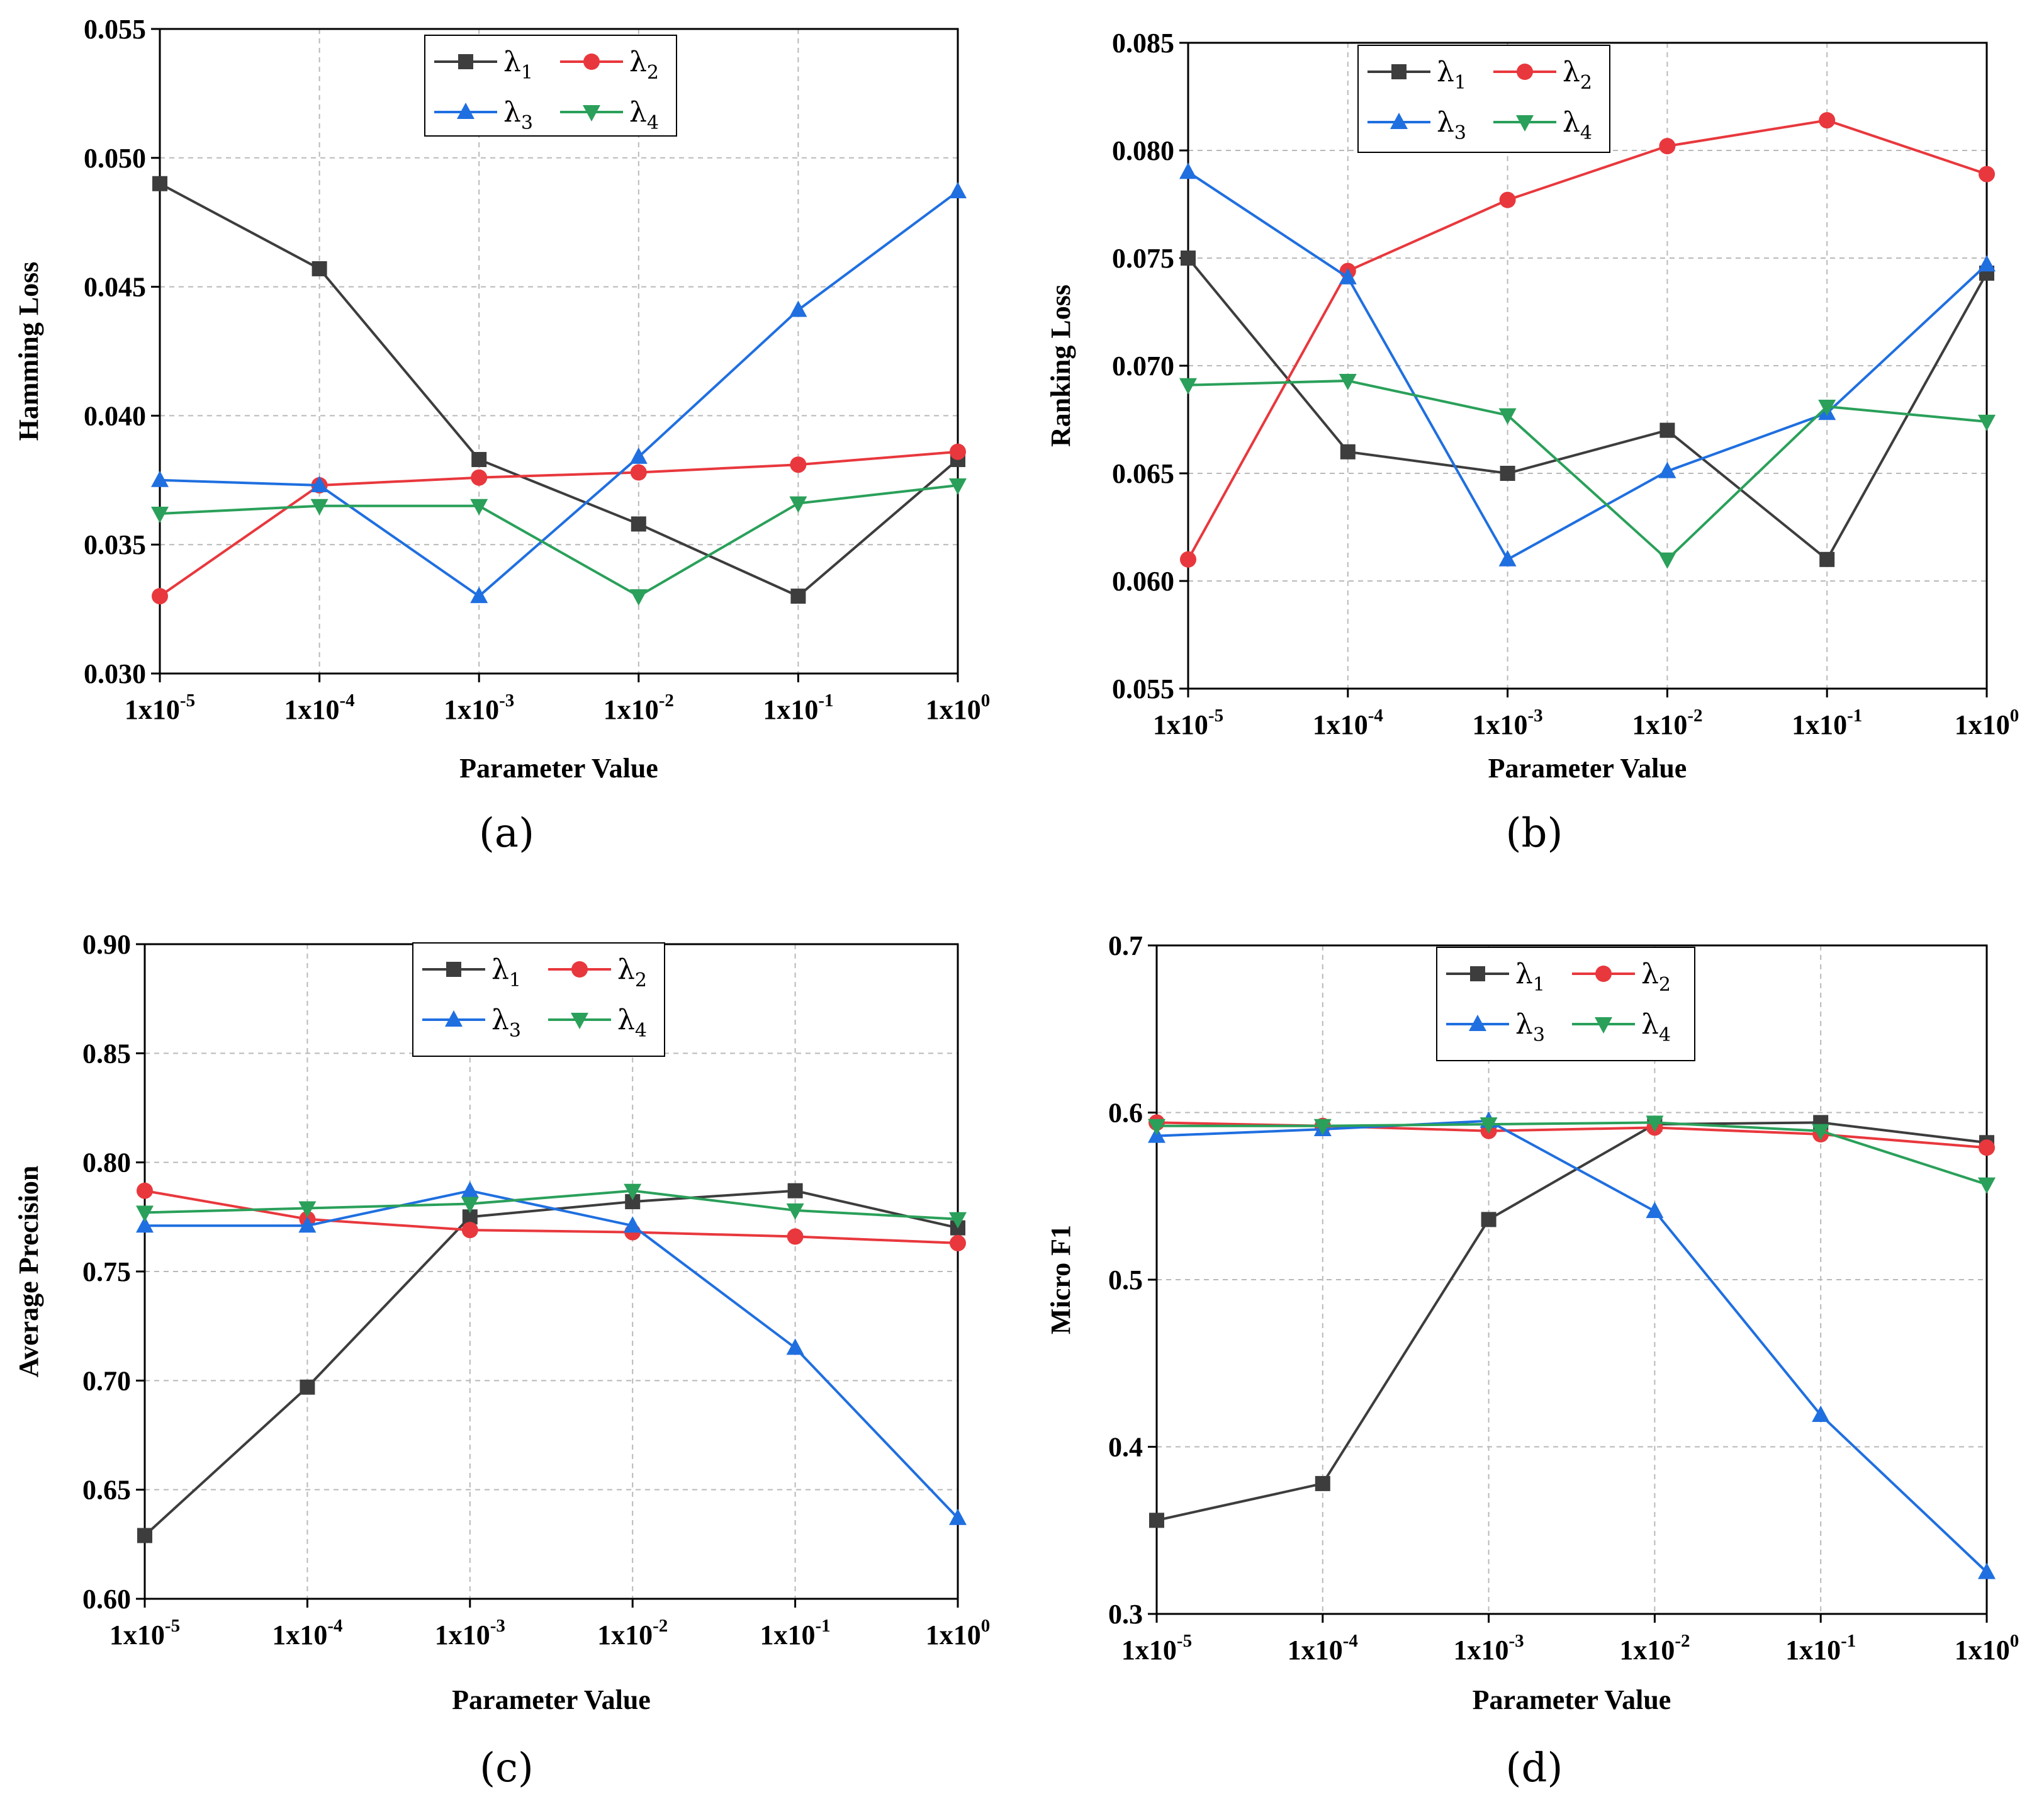 The image size is (2044, 1804). Describe the element at coordinates (507, 1768) in the screenshot. I see `chart-c-caption: (c)` at that location.